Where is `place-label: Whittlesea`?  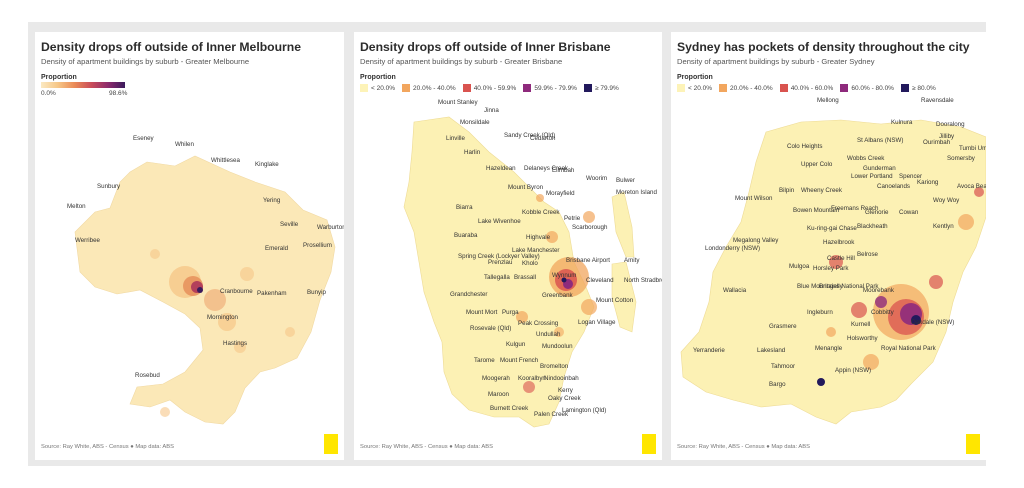
place-label: Whittlesea is located at coordinates (225, 160).